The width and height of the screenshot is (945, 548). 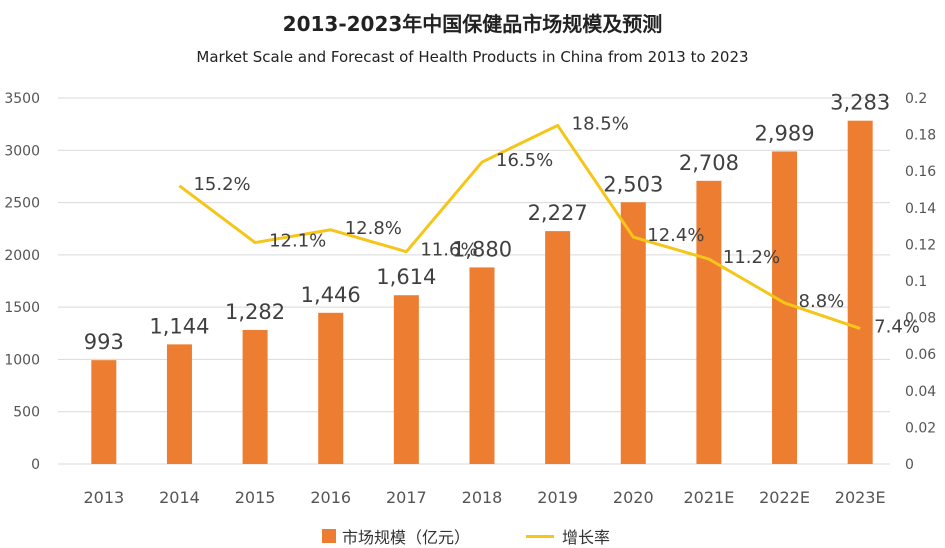 What do you see at coordinates (330, 497) in the screenshot?
I see `x-tick-label: 2016` at bounding box center [330, 497].